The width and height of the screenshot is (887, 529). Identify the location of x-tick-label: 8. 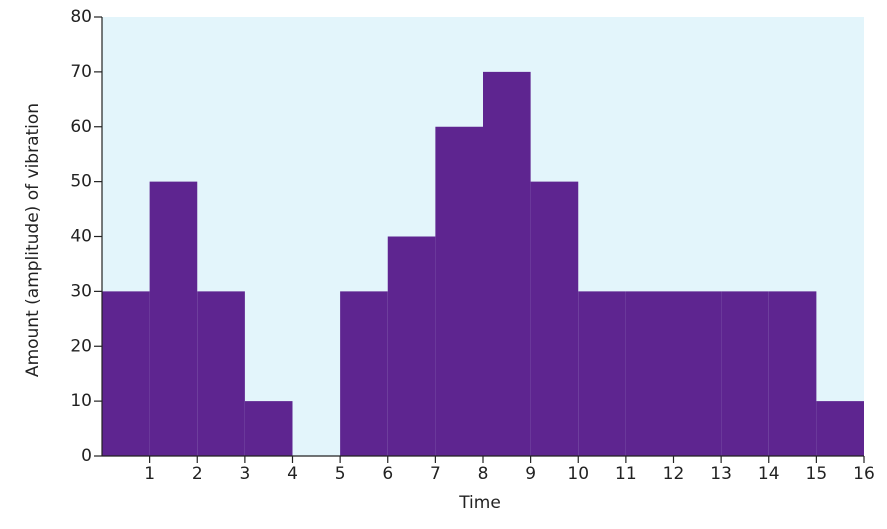
(483, 474).